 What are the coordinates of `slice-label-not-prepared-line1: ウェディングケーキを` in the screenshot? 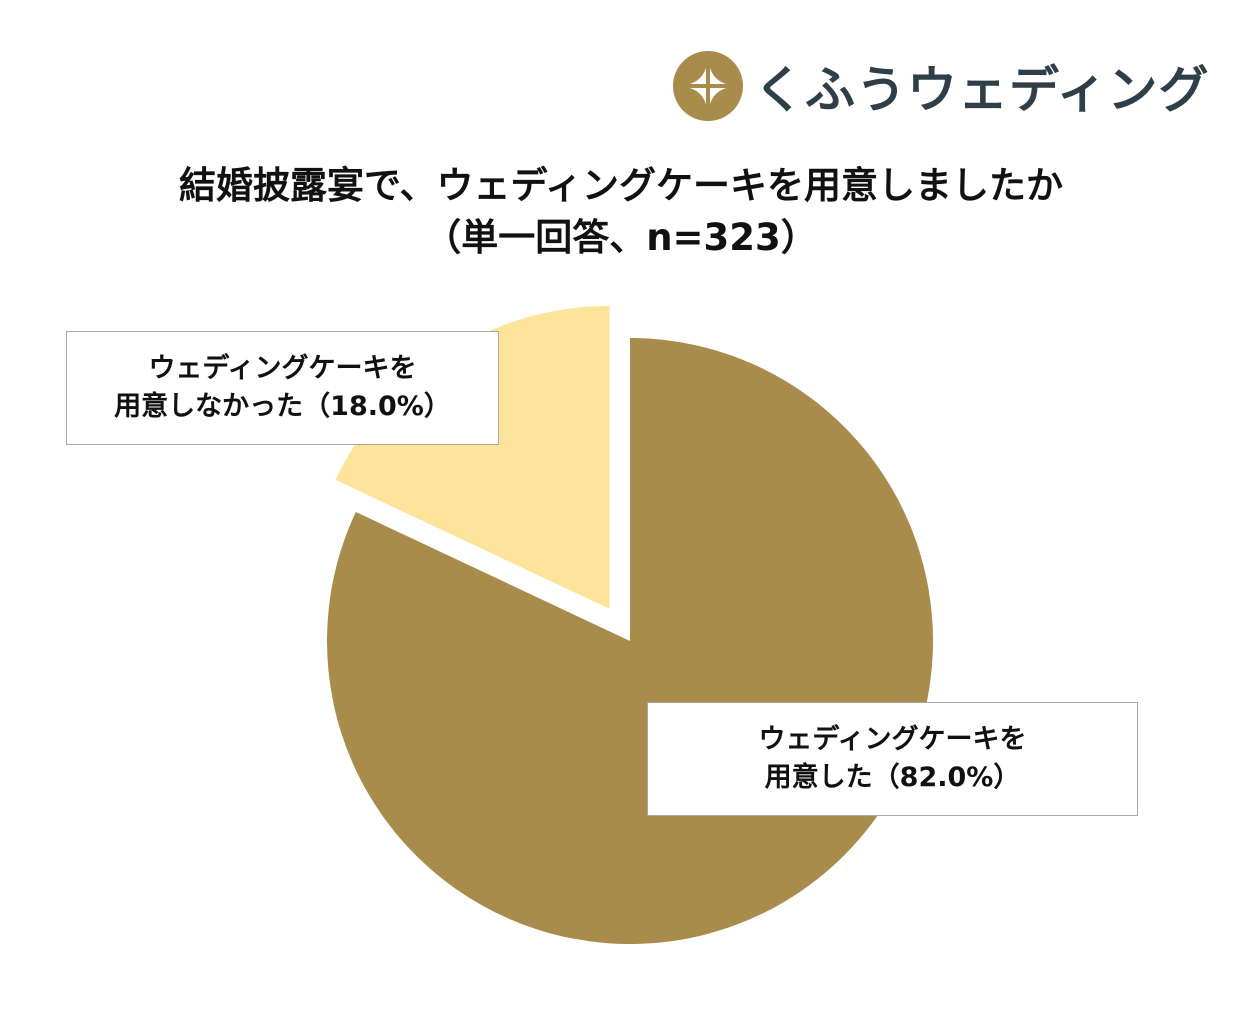 It's located at (282, 368).